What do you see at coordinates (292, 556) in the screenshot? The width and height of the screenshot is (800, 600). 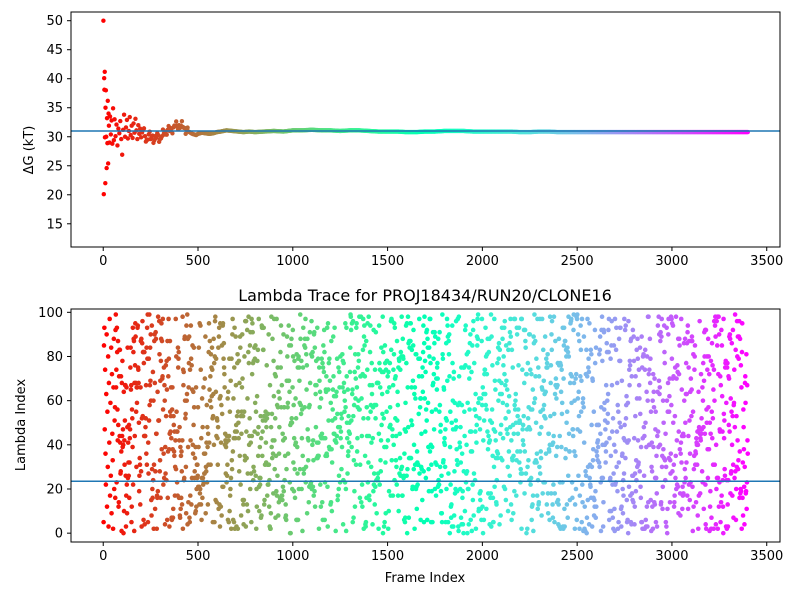 I see `lambda-trace-x-tick-label: 1000` at bounding box center [292, 556].